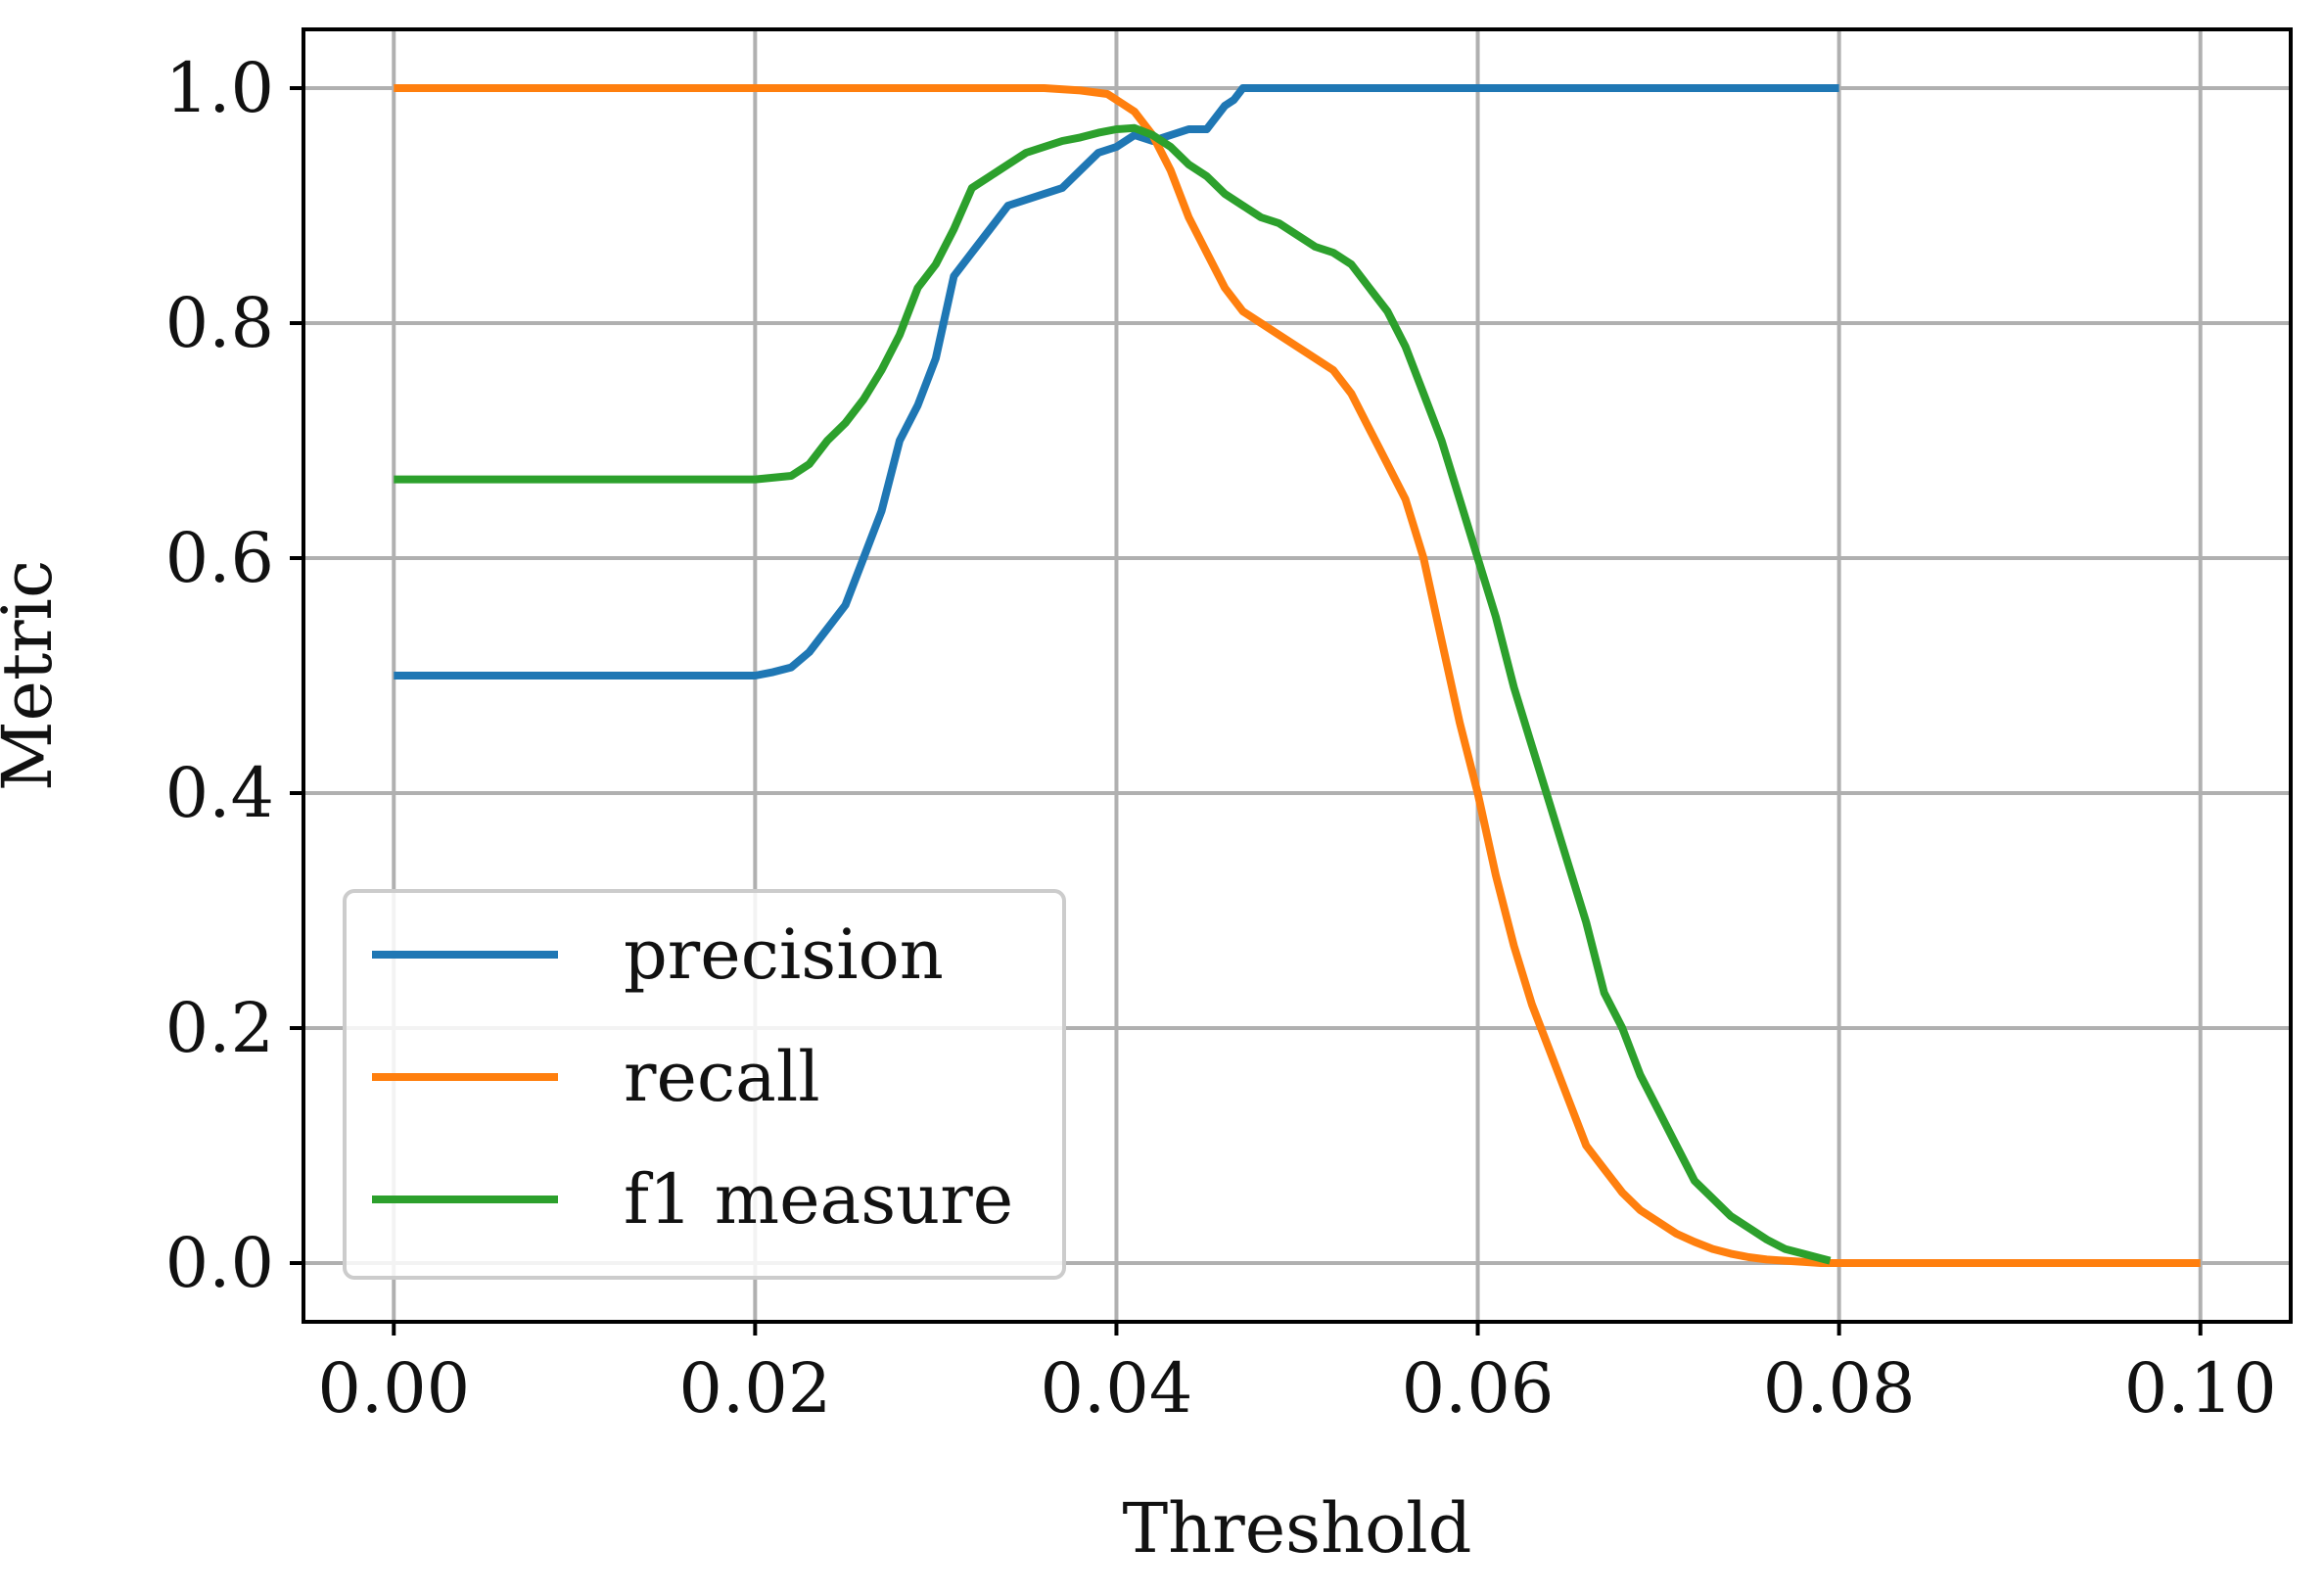  What do you see at coordinates (393, 1388) in the screenshot?
I see `x-tick-label: 0.00` at bounding box center [393, 1388].